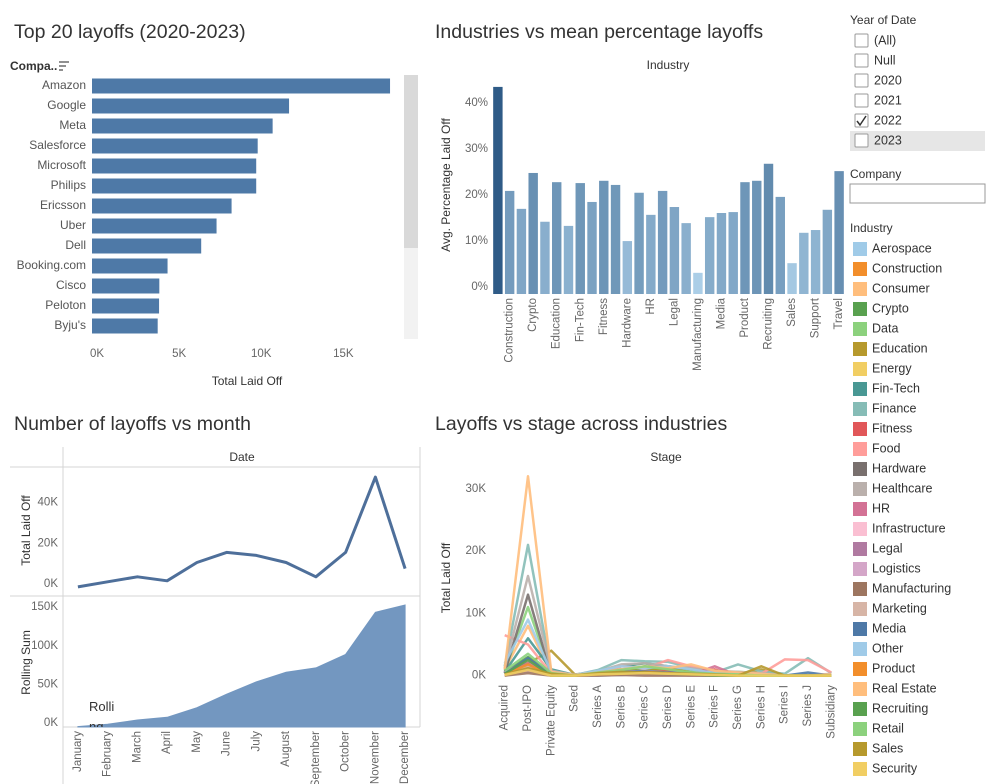 This screenshot has width=993, height=784. What do you see at coordinates (604, 316) in the screenshot?
I see `x-tick-label: Fitness` at bounding box center [604, 316].